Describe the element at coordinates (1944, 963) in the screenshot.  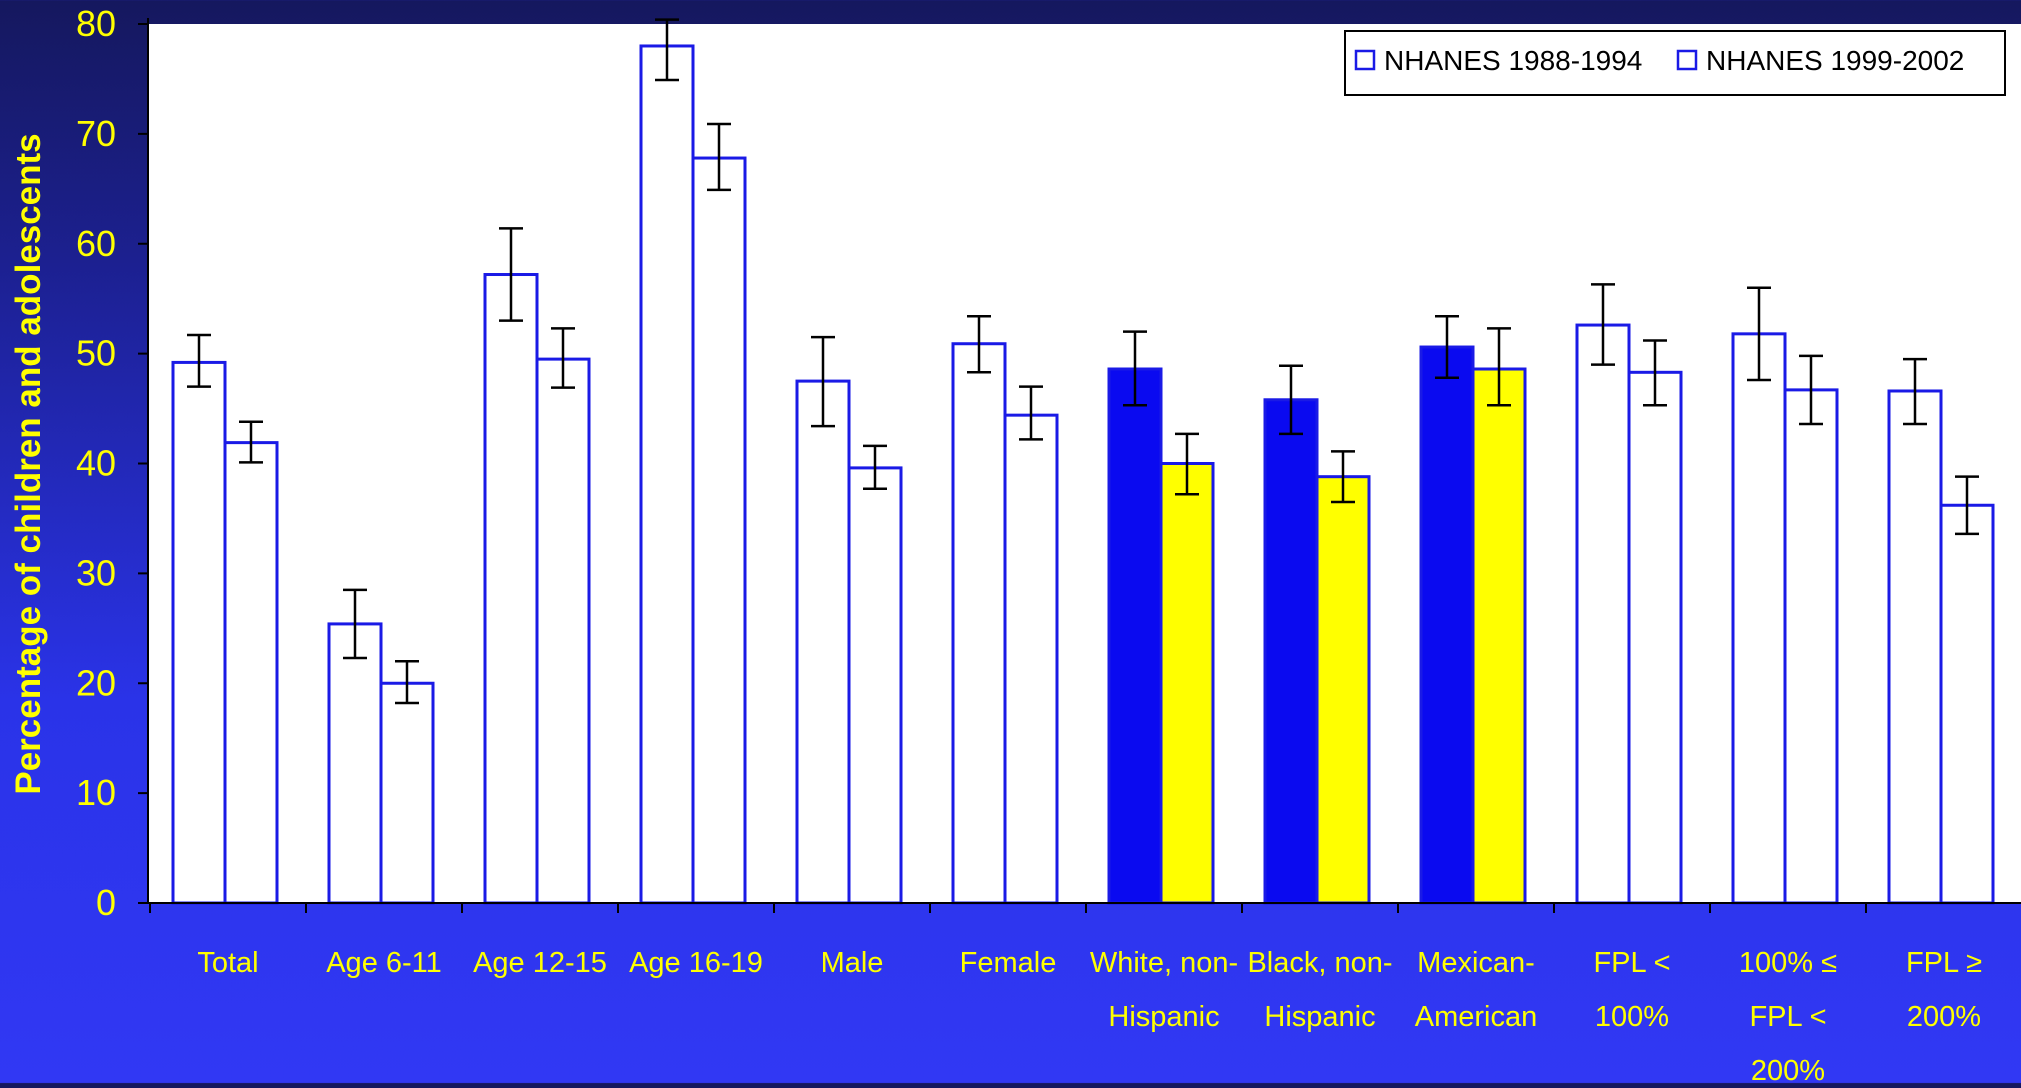
I see `x-tick-label-line: FPL ≥` at that location.